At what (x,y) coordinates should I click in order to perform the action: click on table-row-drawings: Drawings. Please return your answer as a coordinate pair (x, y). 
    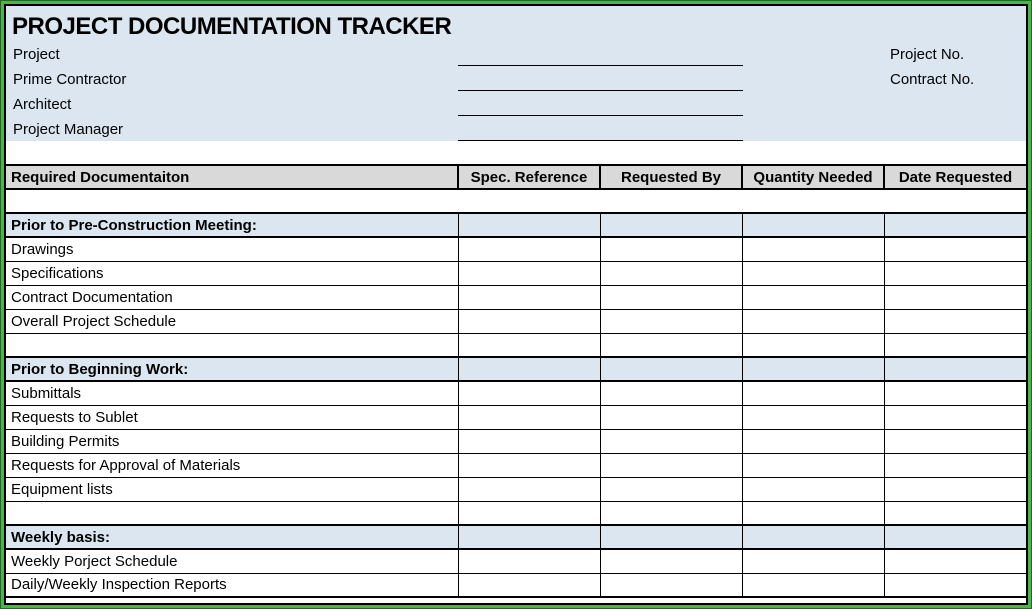
    Looking at the image, I should click on (516, 249).